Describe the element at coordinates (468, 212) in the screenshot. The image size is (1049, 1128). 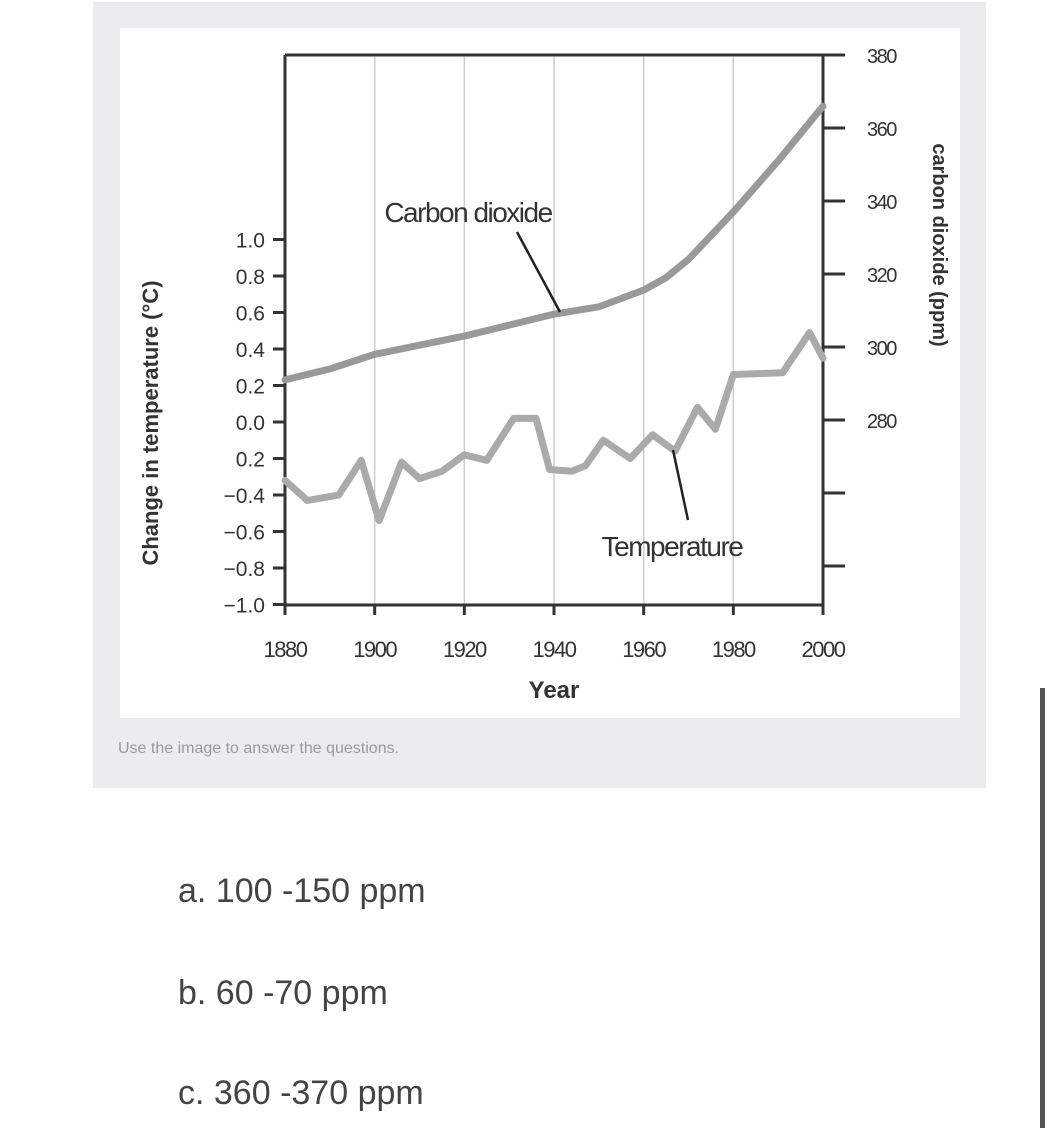
I see `annotation-carbon-dioxide: Carbon dioxide` at that location.